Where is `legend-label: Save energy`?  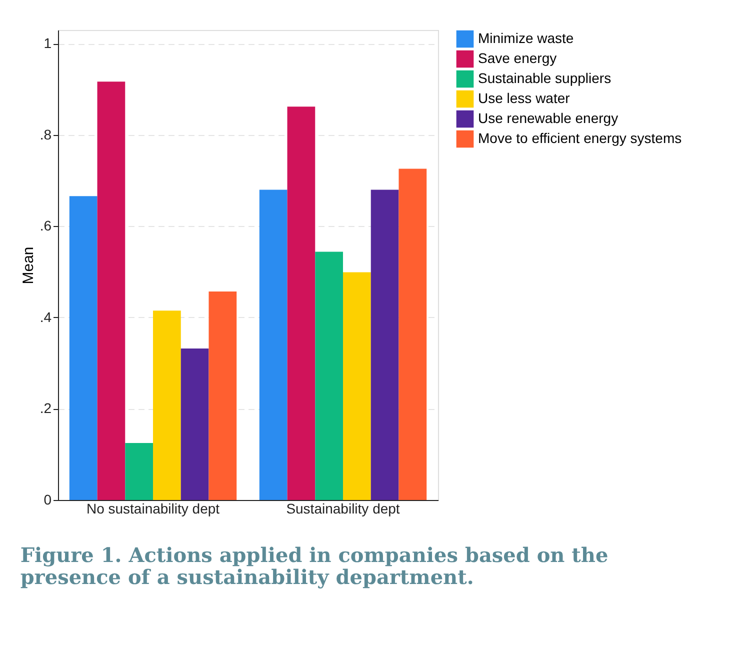
legend-label: Save energy is located at coordinates (517, 58).